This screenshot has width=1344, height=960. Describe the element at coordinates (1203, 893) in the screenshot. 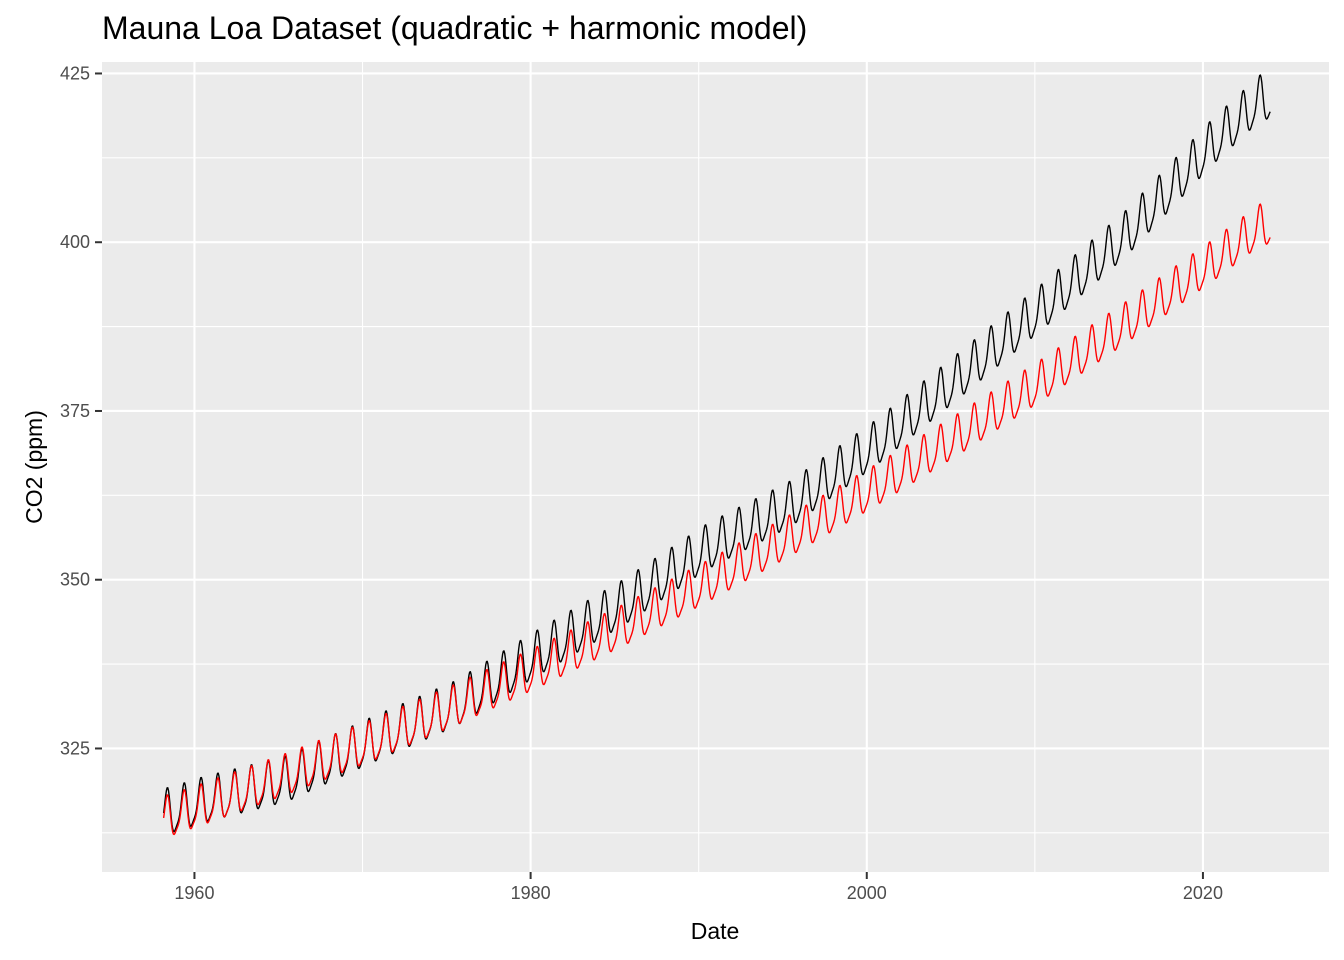

I see `x-tick-label: 2020` at that location.